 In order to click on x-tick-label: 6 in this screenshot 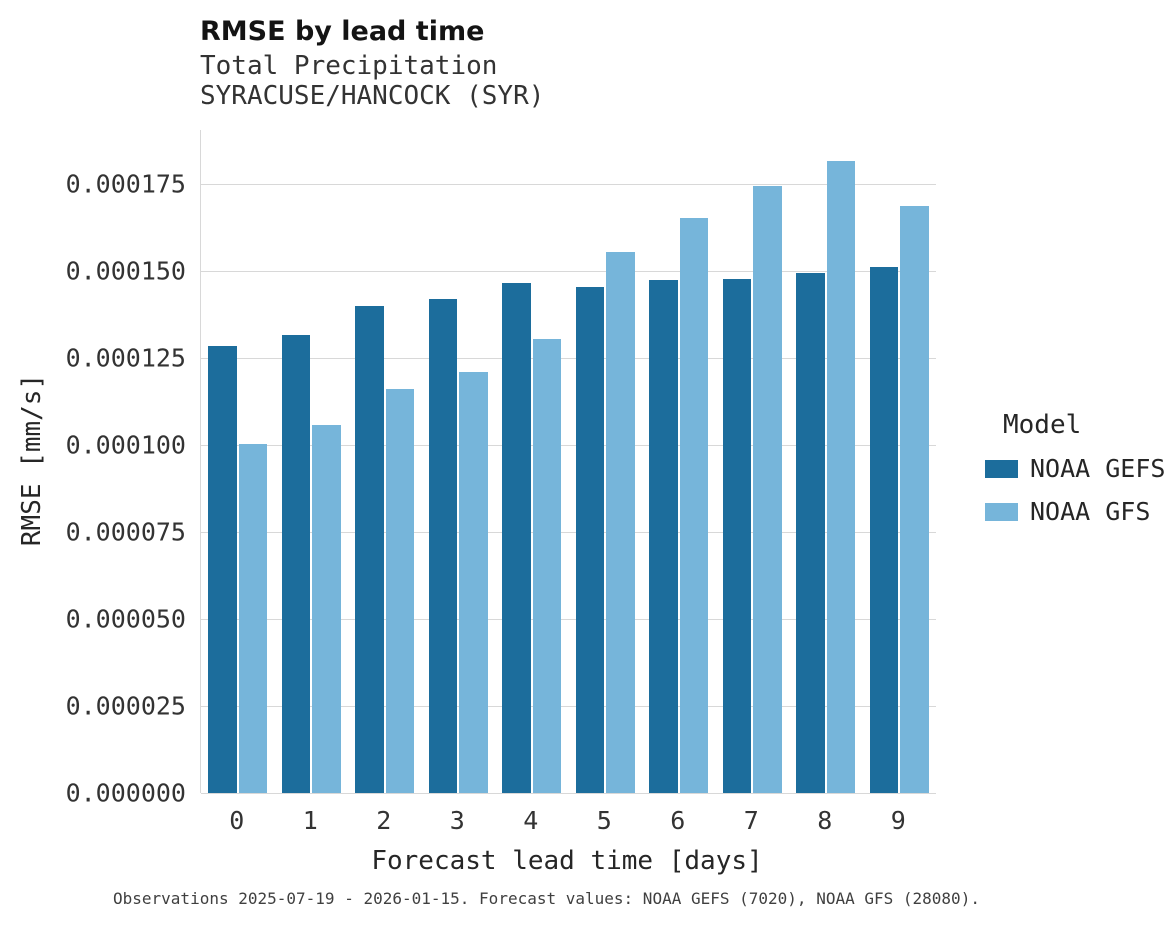, I will do `click(678, 820)`.